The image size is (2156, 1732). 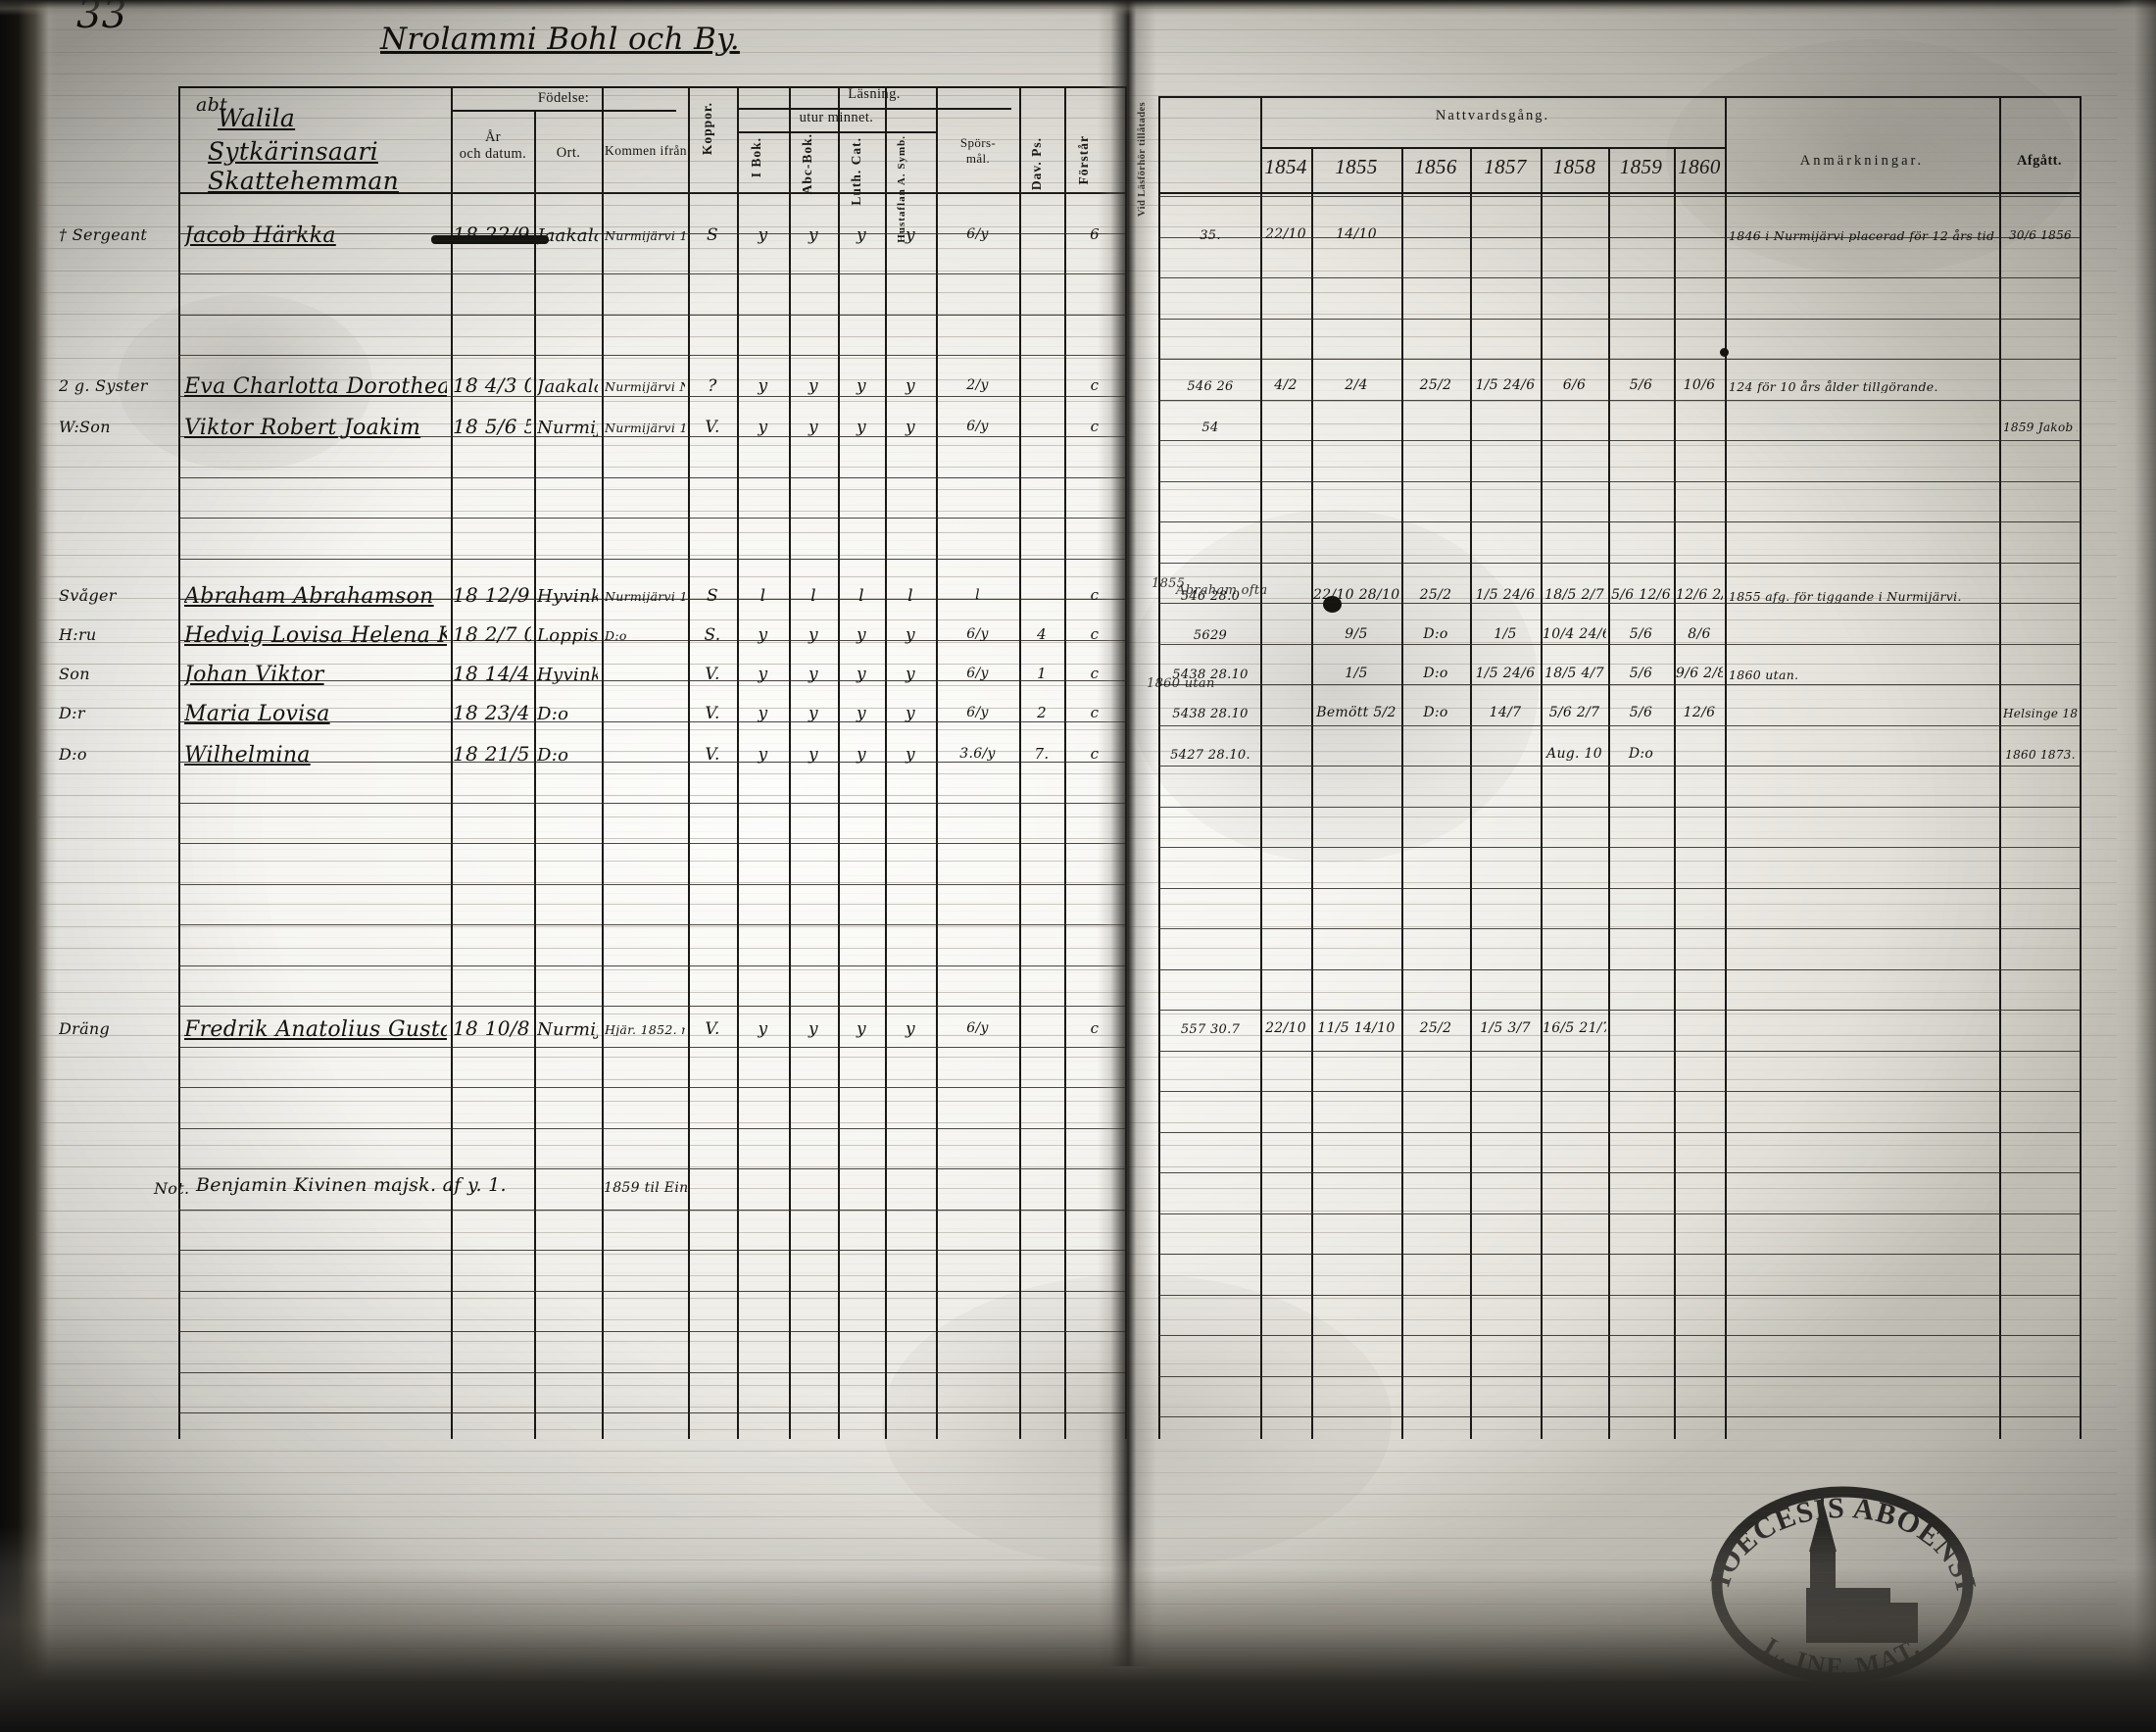 What do you see at coordinates (315, 1030) in the screenshot?
I see `cell-name: Fredrik Anatolius Gustaf` at bounding box center [315, 1030].